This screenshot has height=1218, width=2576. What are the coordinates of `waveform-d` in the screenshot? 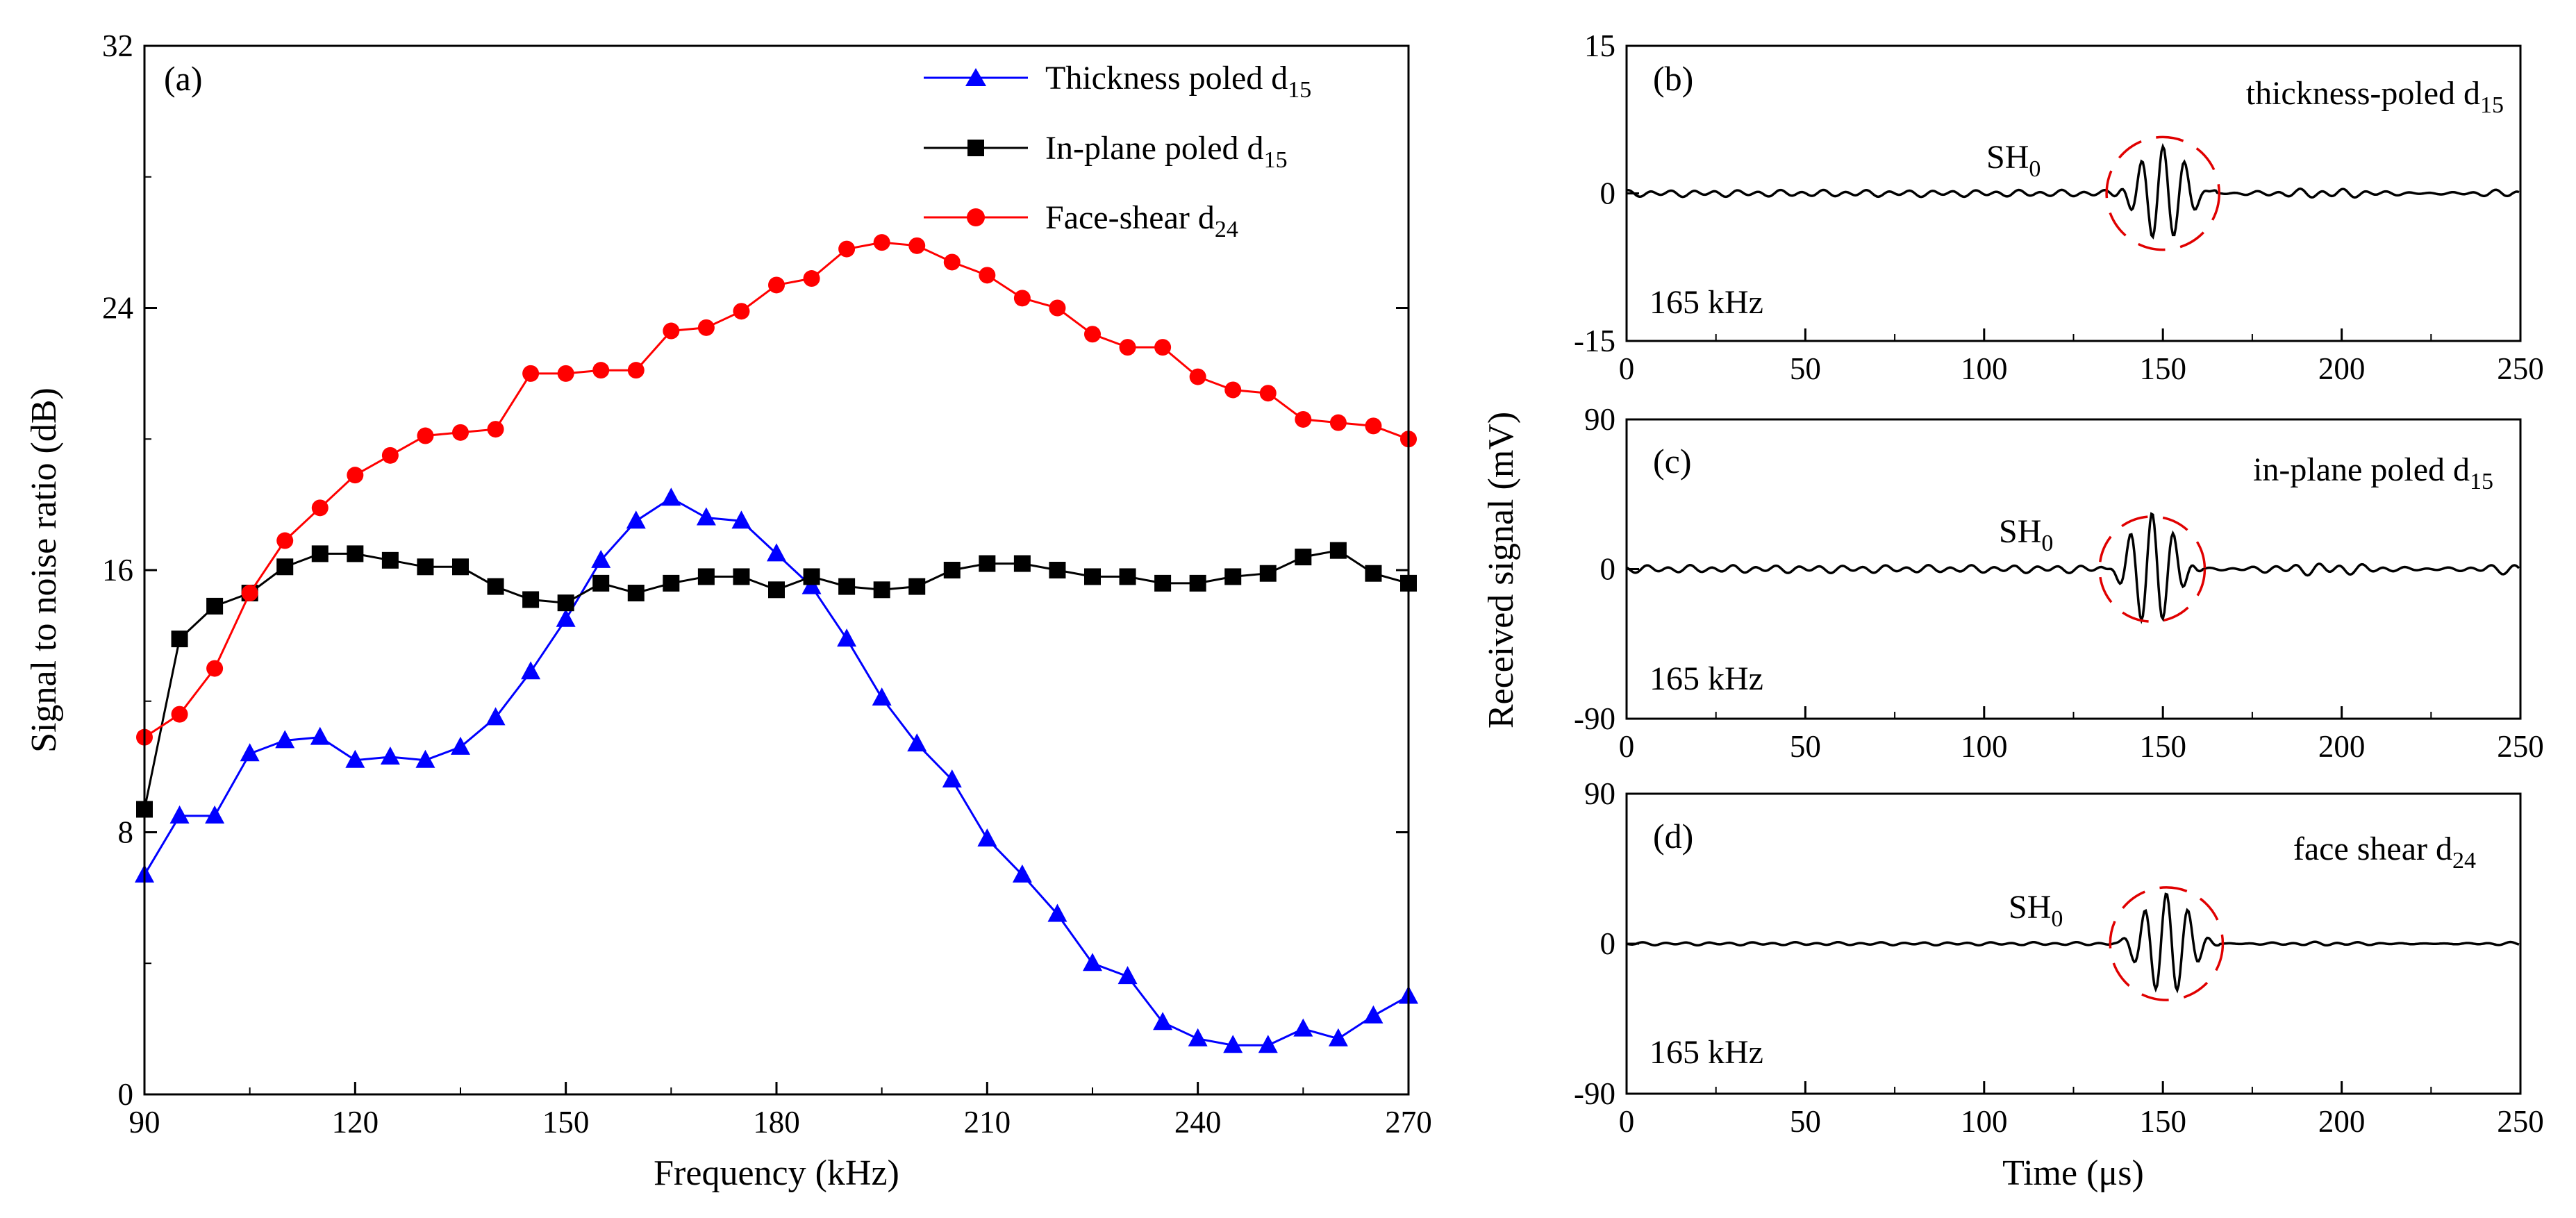 It's located at (2073, 943).